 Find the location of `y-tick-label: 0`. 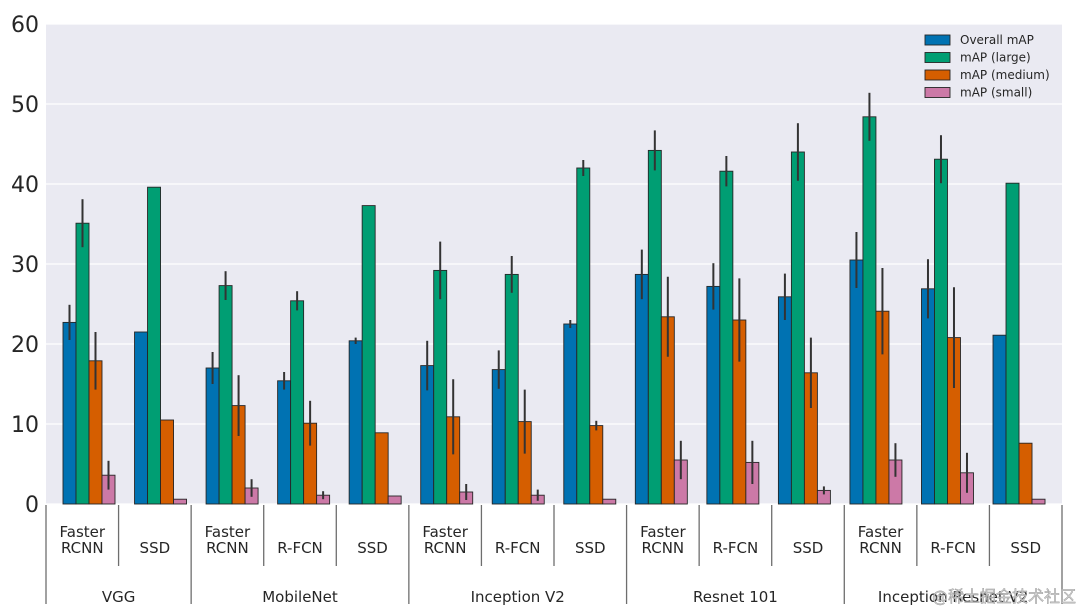

y-tick-label: 0 is located at coordinates (32, 505).